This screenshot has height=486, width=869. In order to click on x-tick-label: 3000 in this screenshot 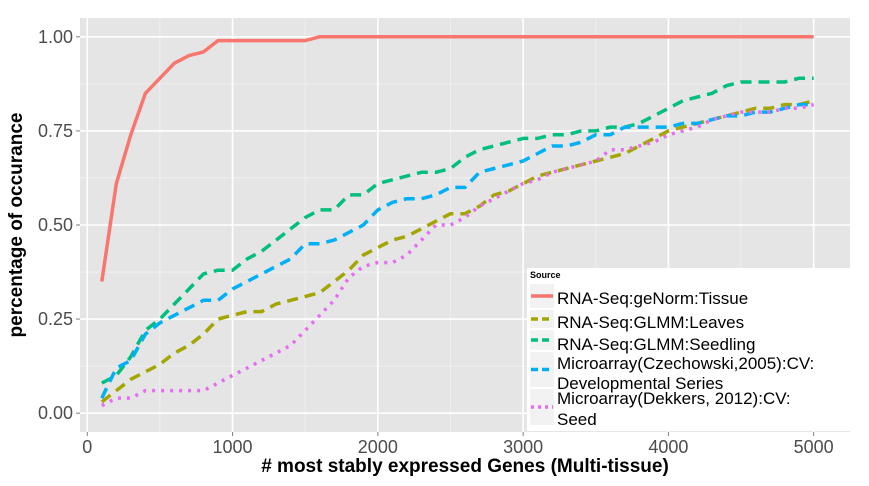, I will do `click(523, 447)`.